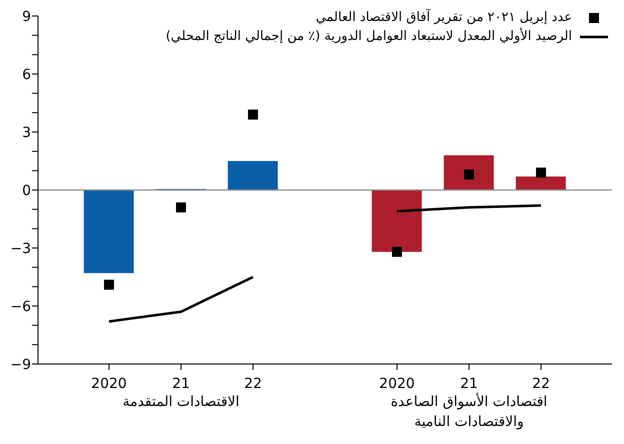 This screenshot has height=444, width=624. Describe the element at coordinates (369, 36) in the screenshot. I see `legend-label: الرصيد الأولي المعدل لاستبعاد العوامل الدورية (٪ من إجمالي الناتج المحلي)` at that location.